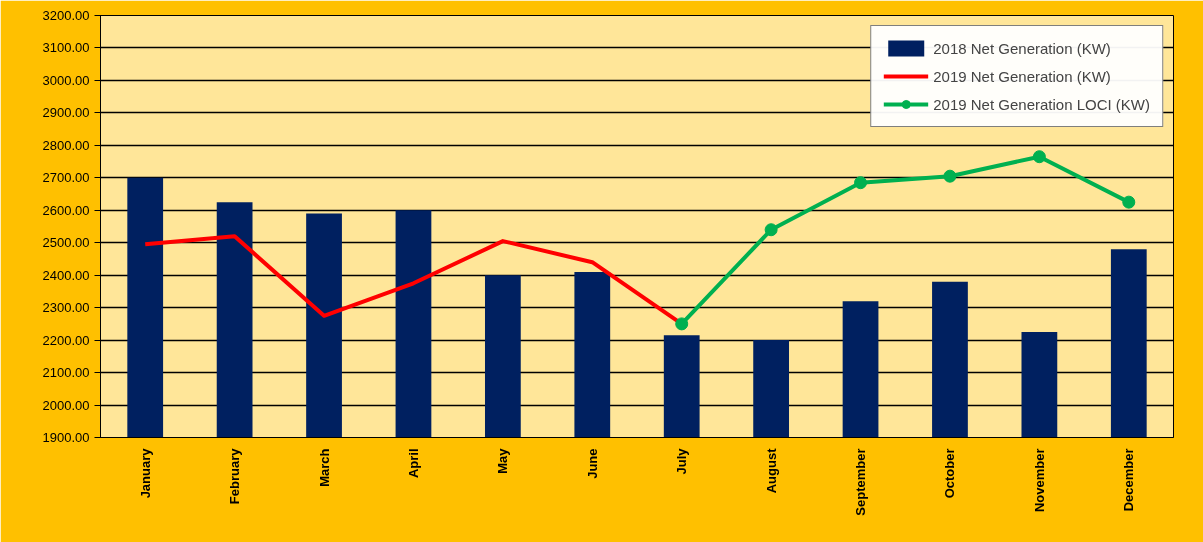 This screenshot has width=1203, height=542. Describe the element at coordinates (66, 437) in the screenshot. I see `y-tick-label: 1900.00` at that location.